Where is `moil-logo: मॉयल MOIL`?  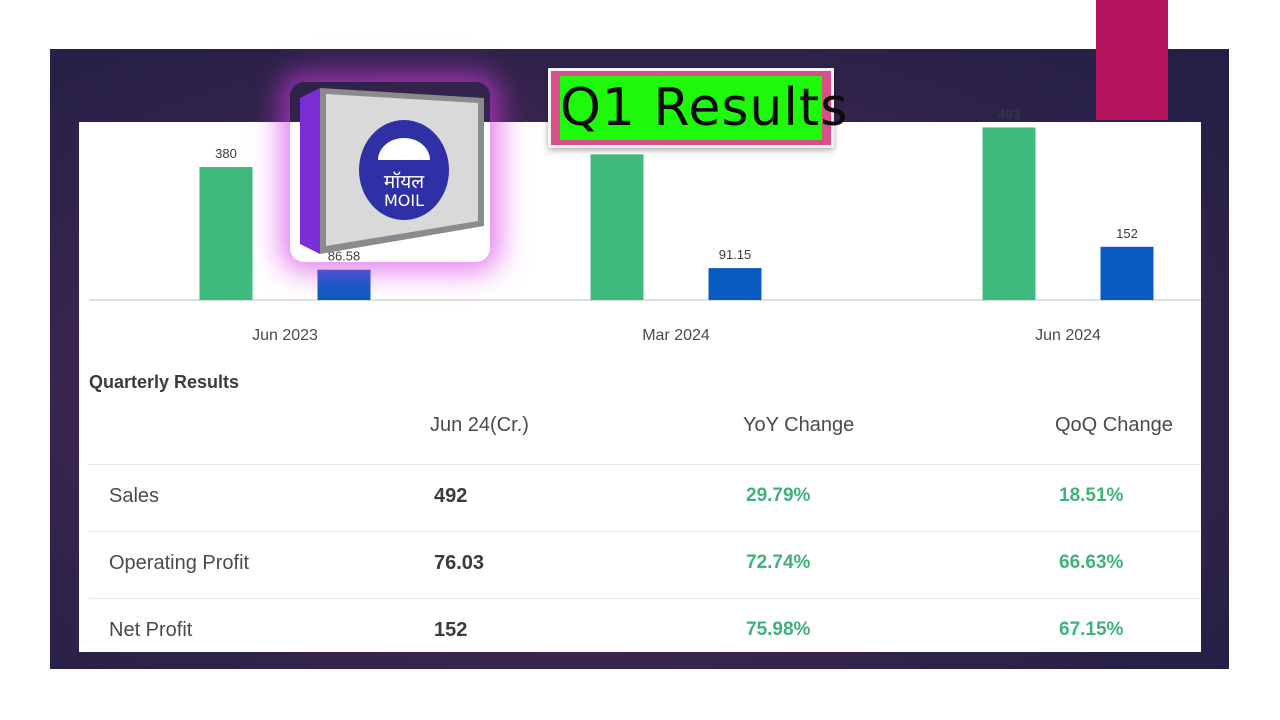 moil-logo: मॉयल MOIL is located at coordinates (392, 171).